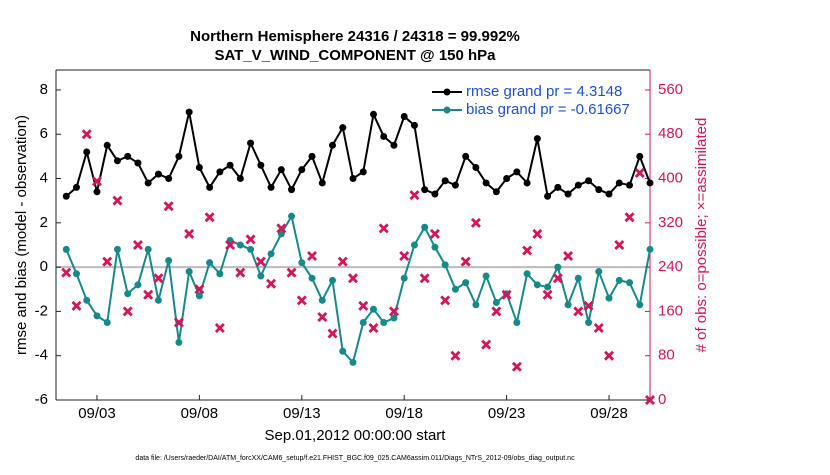 The height and width of the screenshot is (475, 830). What do you see at coordinates (355, 55) in the screenshot?
I see `chart-subtitle: SAT_V_WIND_COMPONENT @ 150 hPa` at bounding box center [355, 55].